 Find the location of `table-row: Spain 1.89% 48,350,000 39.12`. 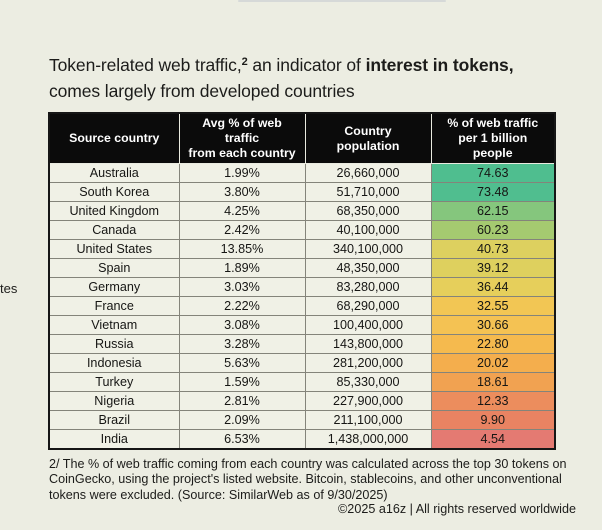

table-row: Spain 1.89% 48,350,000 39.12 is located at coordinates (302, 268).